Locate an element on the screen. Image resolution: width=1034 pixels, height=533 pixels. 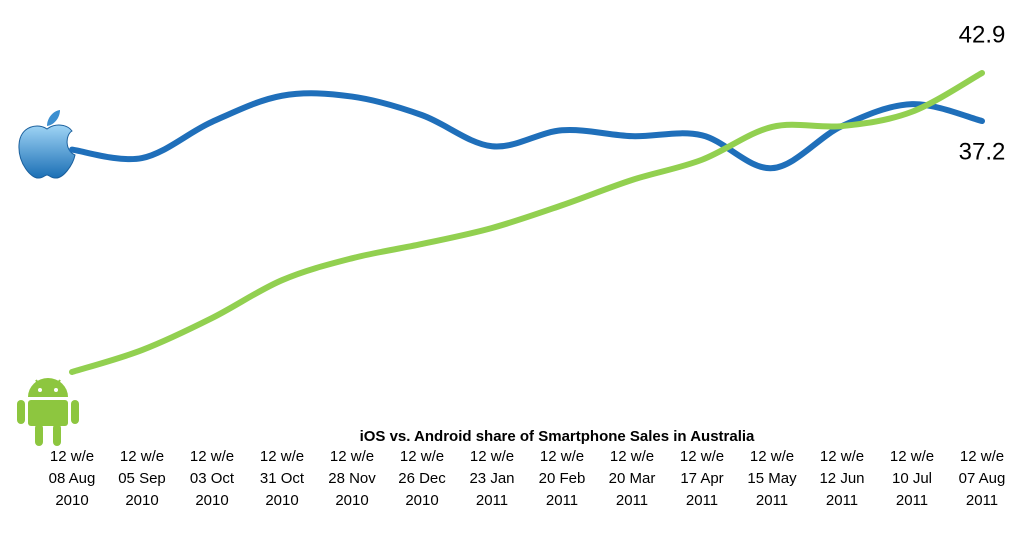
x-tick-label-line: 28 Nov is located at coordinates (352, 478).